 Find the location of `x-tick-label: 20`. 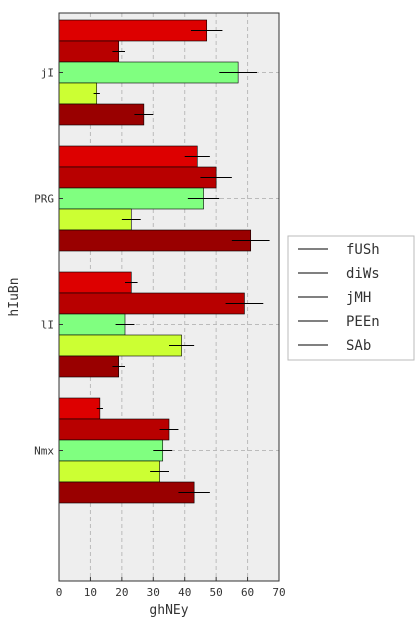

x-tick-label: 20 is located at coordinates (121, 592).